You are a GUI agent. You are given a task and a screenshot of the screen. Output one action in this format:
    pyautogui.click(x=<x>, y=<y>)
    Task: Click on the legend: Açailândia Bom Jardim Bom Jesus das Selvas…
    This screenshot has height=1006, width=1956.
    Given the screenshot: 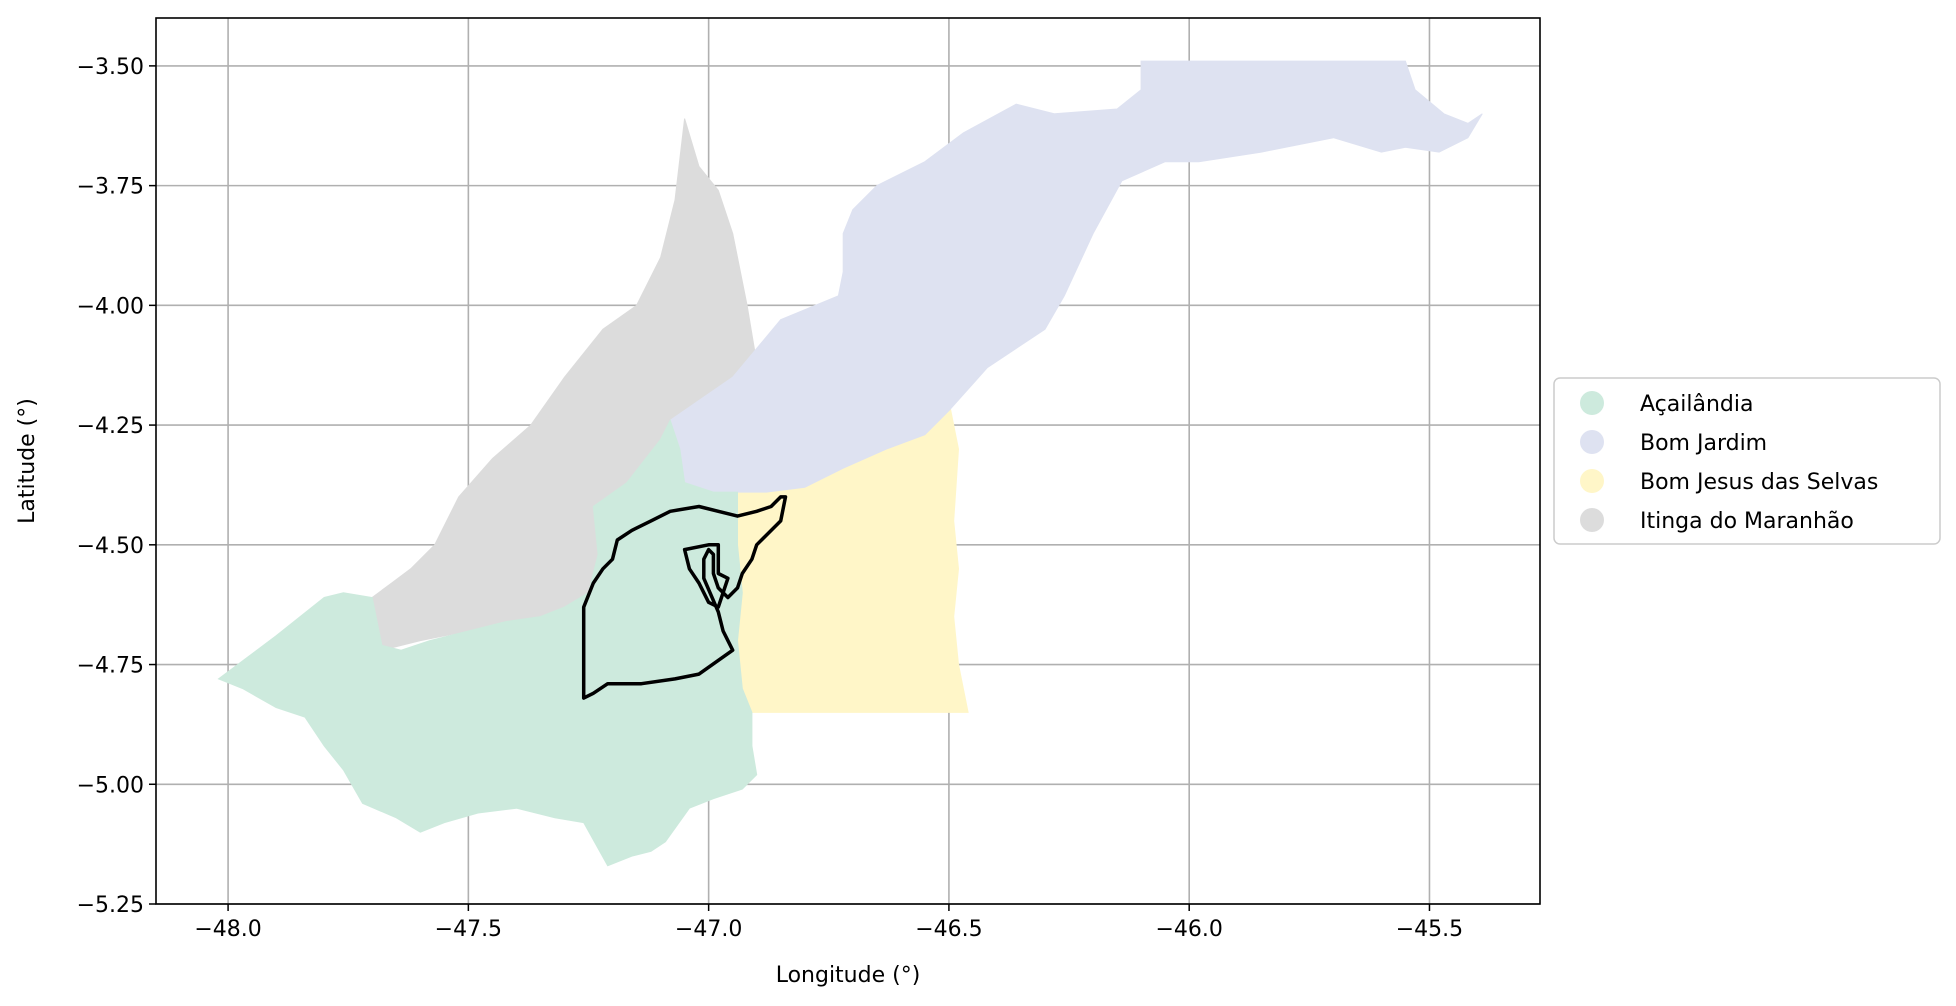 What is the action you would take?
    pyautogui.click(x=1747, y=461)
    